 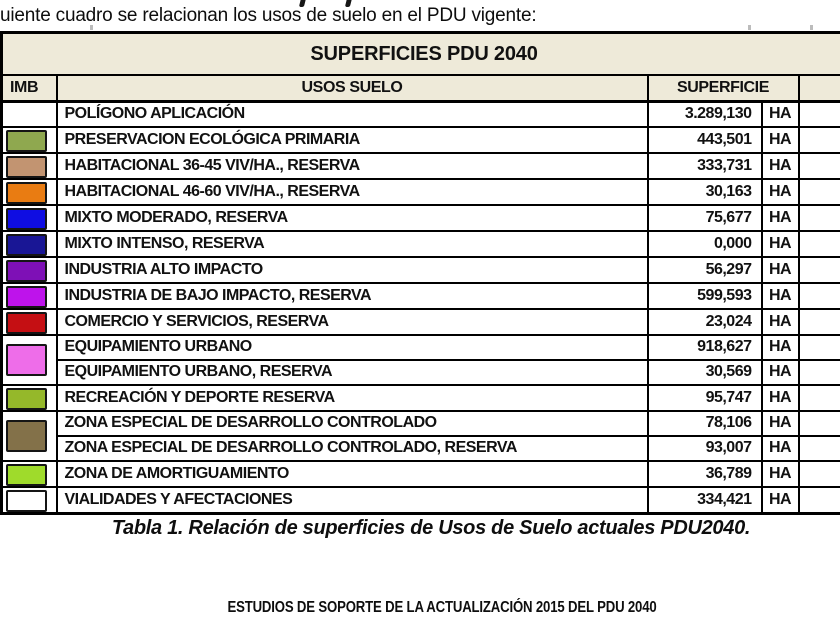 I want to click on land-use-name: COMERCIO Y SERVICIOS, RESERVA, so click(x=352, y=321).